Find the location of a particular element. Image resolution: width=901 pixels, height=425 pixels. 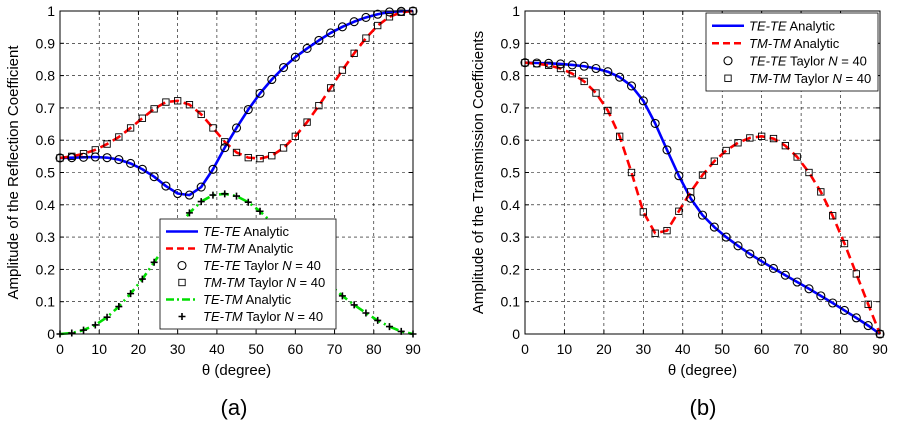

legend-label: TM-TM Analytic is located at coordinates (794, 43).